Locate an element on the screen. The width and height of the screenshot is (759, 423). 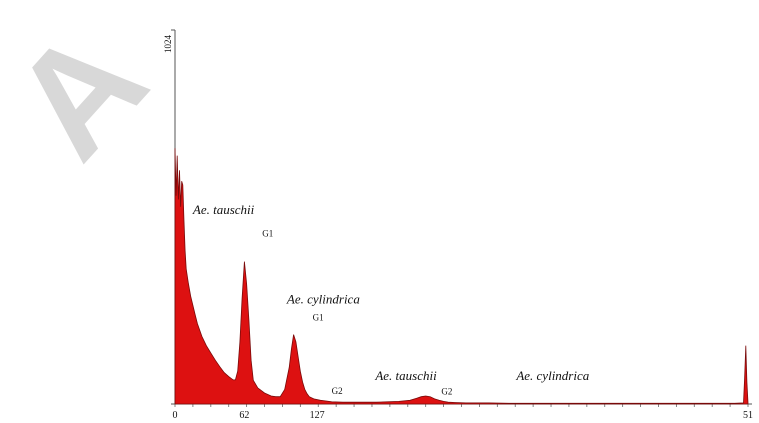
watermark-letter: A is located at coordinates (88, 94).